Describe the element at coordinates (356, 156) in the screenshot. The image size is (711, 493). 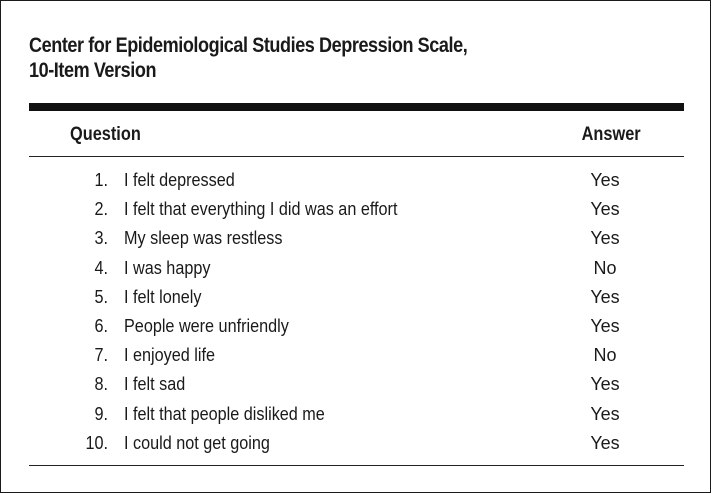
I see `column-header-rule` at that location.